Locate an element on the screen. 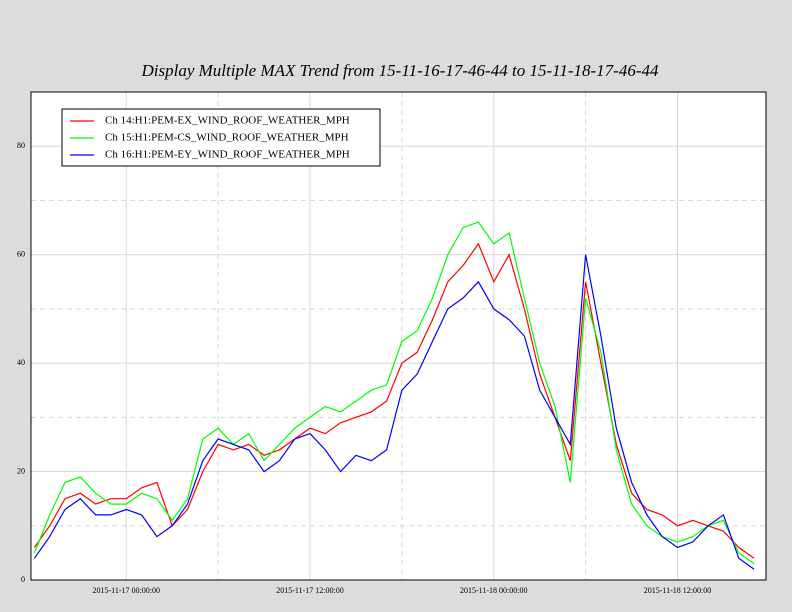 Image resolution: width=792 pixels, height=612 pixels. x-tick-label: 2015-11-17 12:00:00 is located at coordinates (309, 590).